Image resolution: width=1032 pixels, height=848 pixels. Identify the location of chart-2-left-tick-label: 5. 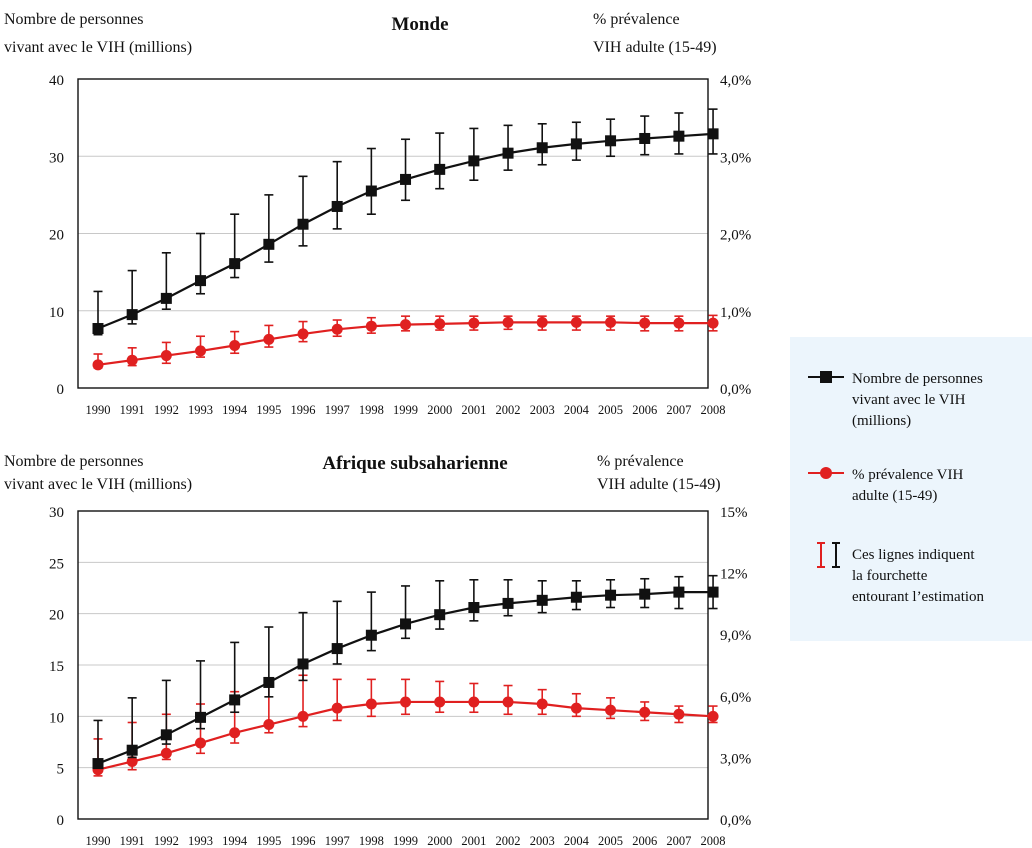
(61, 770).